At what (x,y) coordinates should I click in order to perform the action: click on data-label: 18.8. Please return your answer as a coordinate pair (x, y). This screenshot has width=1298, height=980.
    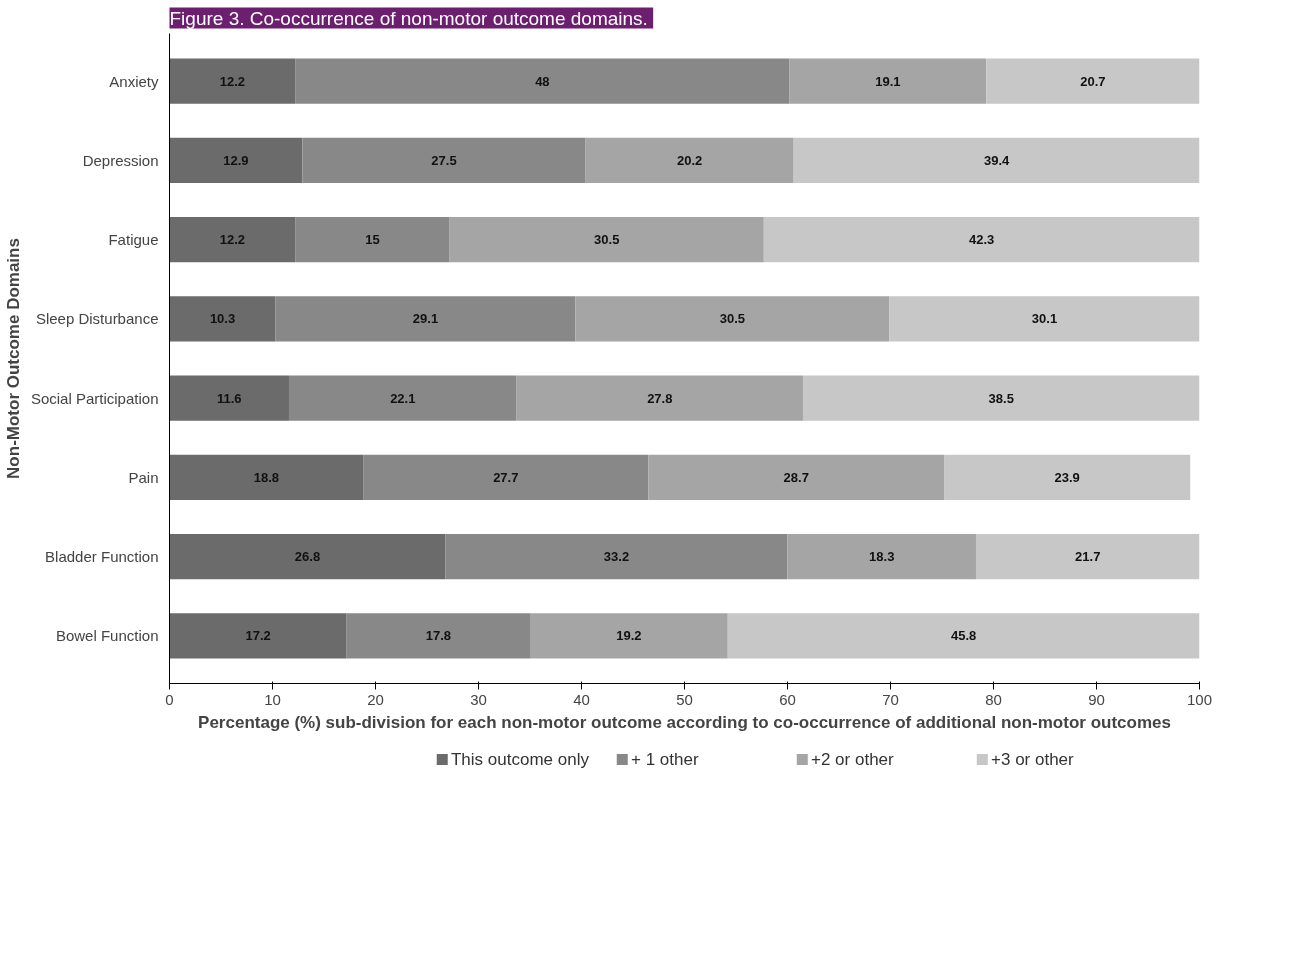
    Looking at the image, I should click on (266, 477).